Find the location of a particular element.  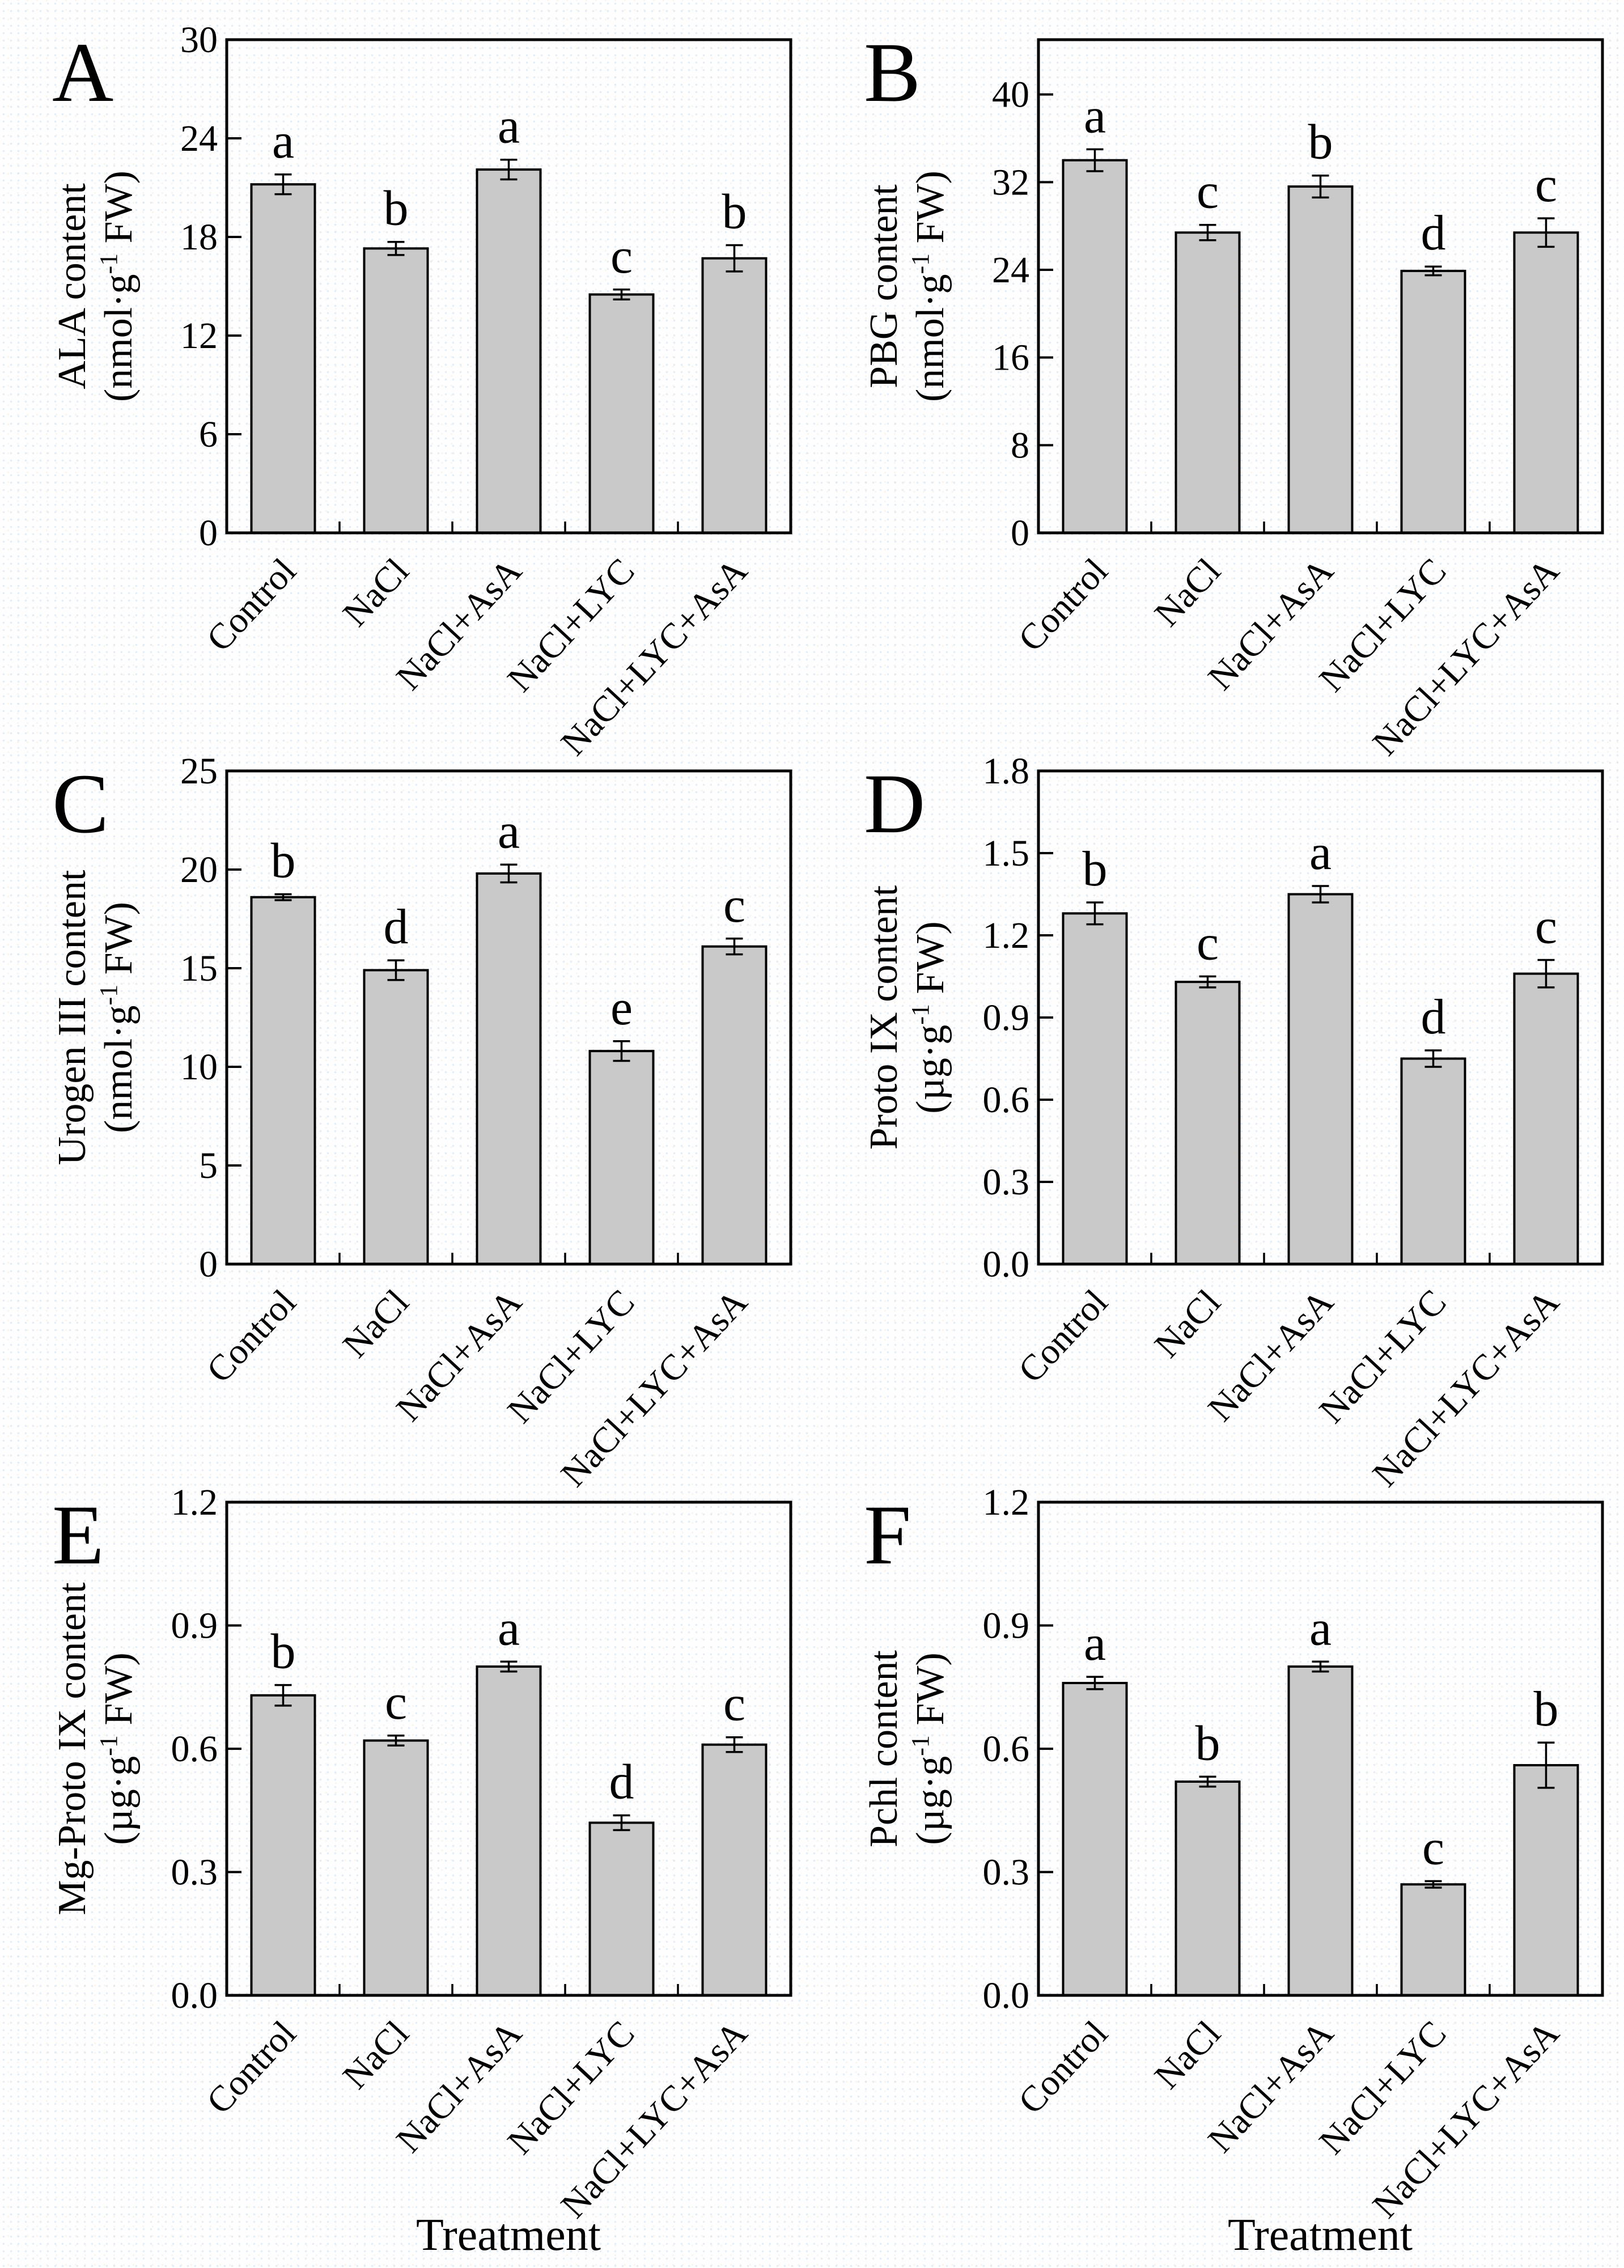

y-tick-label: 10 is located at coordinates (199, 1067).